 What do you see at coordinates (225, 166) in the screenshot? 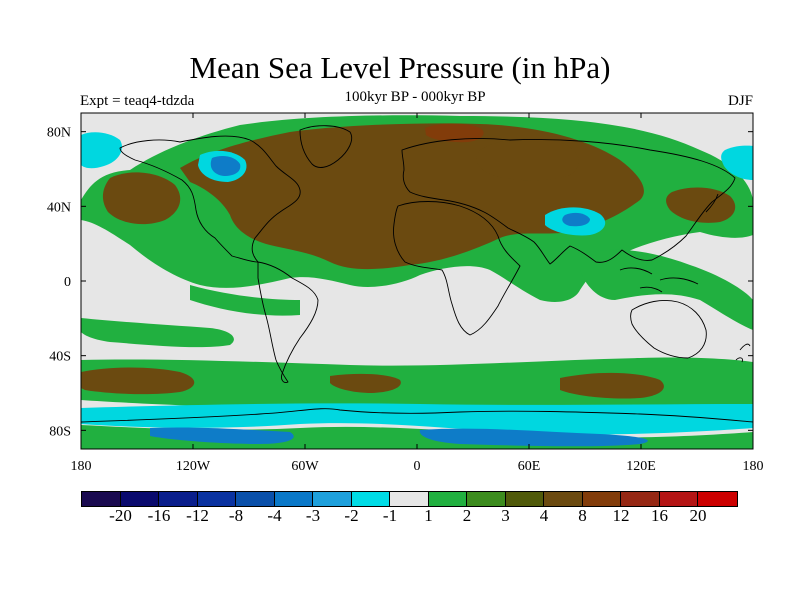
I see `blue-canada-core` at bounding box center [225, 166].